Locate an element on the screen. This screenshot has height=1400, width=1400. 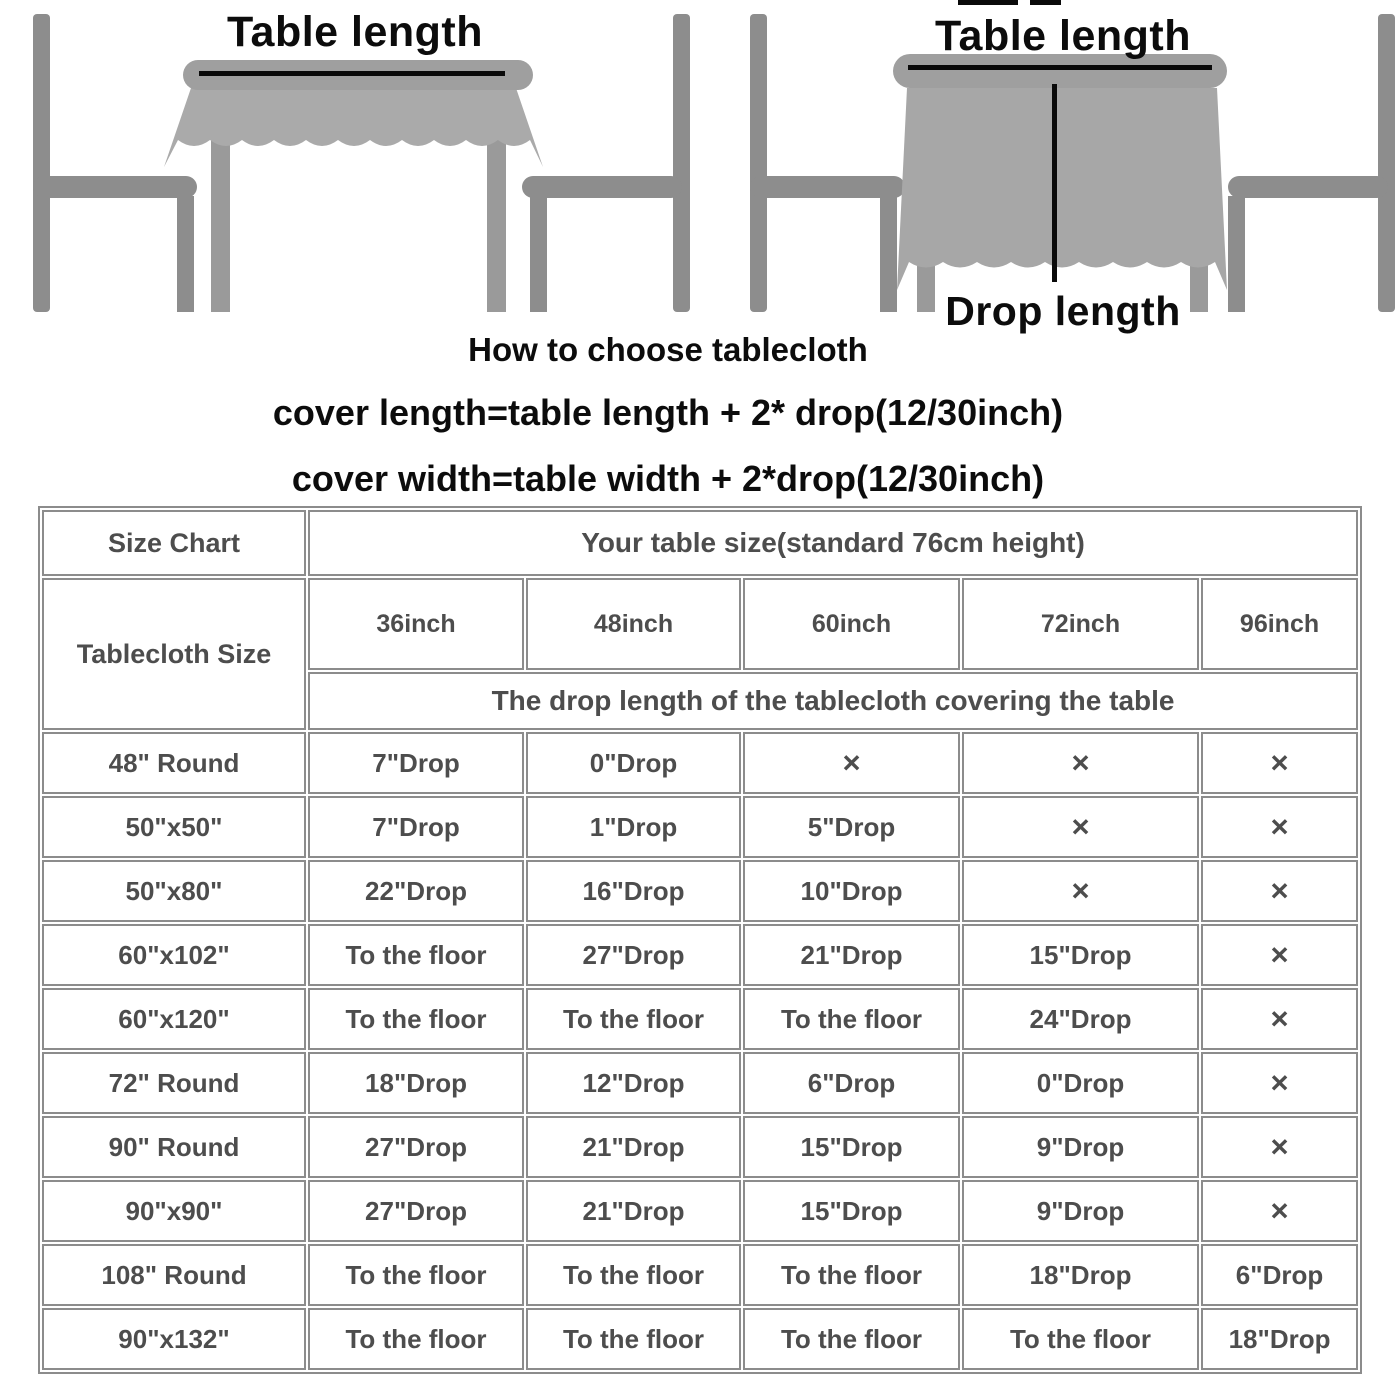
table-row: 50"x50" 7"Drop 1"Drop 5"Drop × × is located at coordinates (700, 827).